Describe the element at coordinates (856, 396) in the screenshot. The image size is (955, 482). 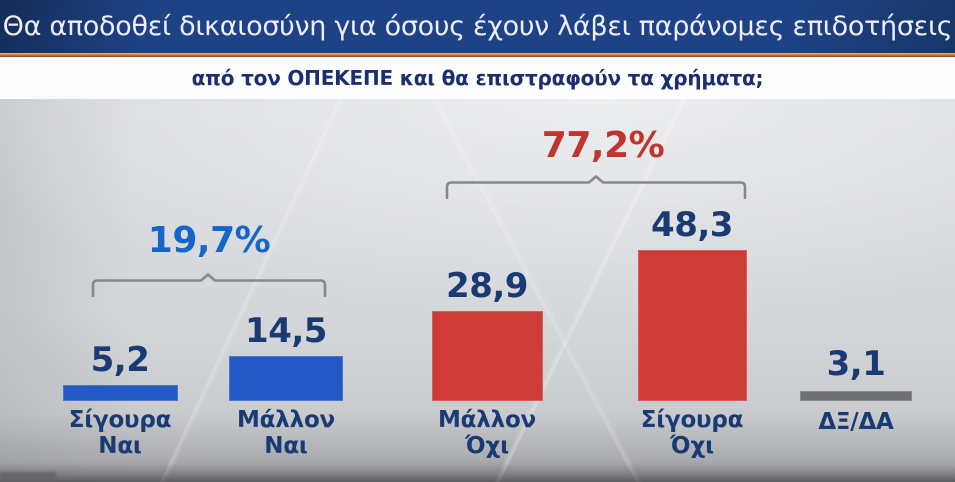
I see `bar-dxda` at that location.